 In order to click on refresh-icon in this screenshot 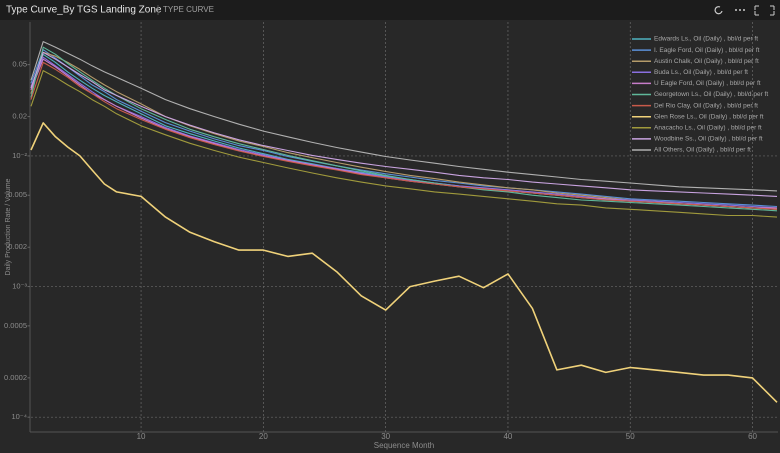, I will do `click(718, 10)`.